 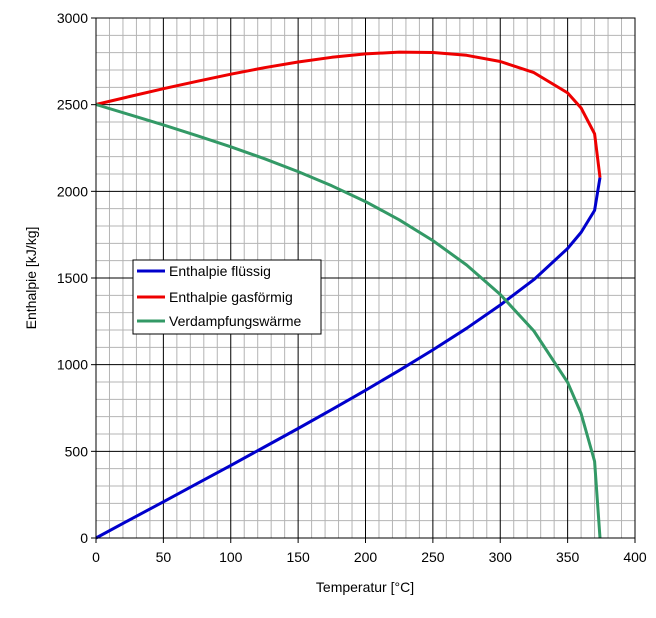 I want to click on x-tick-label: 100, so click(x=231, y=557).